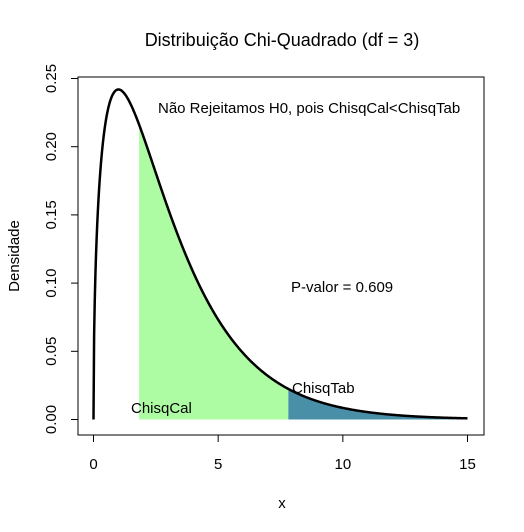 The height and width of the screenshot is (532, 524). Describe the element at coordinates (51, 419) in the screenshot. I see `y-tick-label: 0.00` at that location.